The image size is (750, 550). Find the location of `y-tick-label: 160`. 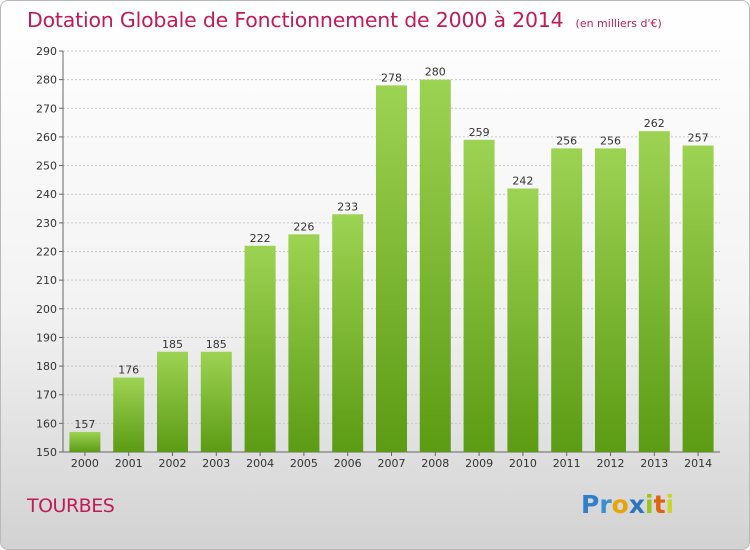

y-tick-label: 160 is located at coordinates (46, 423).